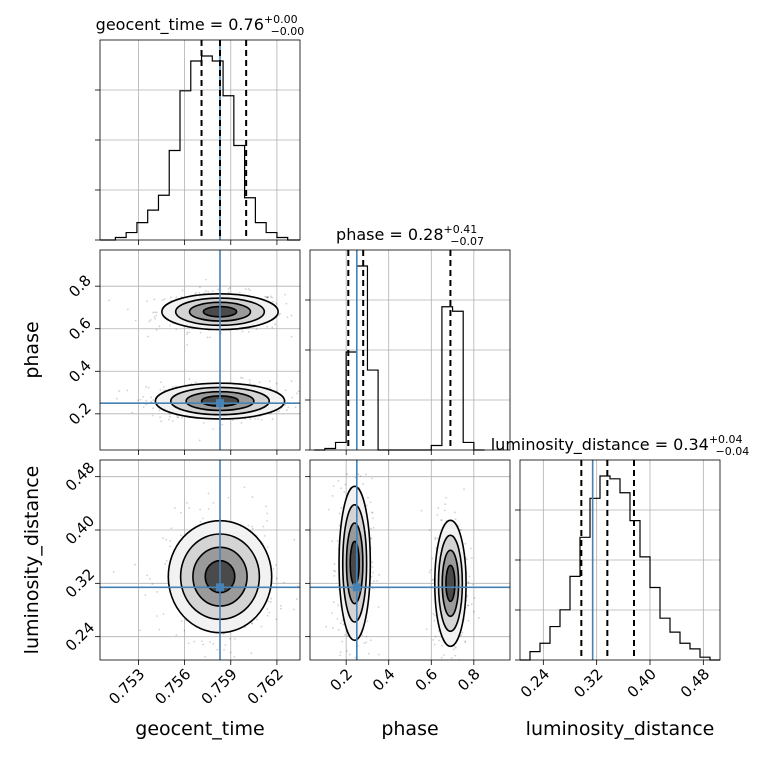  Describe the element at coordinates (399, 358) in the screenshot. I see `histogram-phase` at that location.